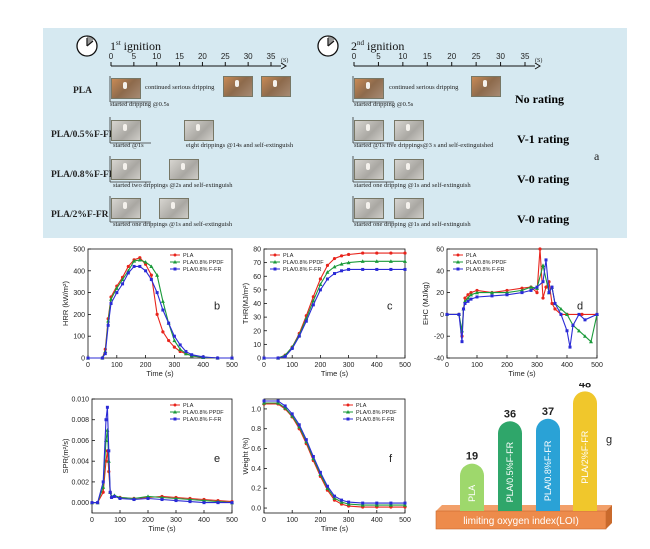 Image resolution: width=650 pixels, height=549 pixels. Describe the element at coordinates (79, 337) in the screenshot. I see `y-tick-label: 100` at that location.